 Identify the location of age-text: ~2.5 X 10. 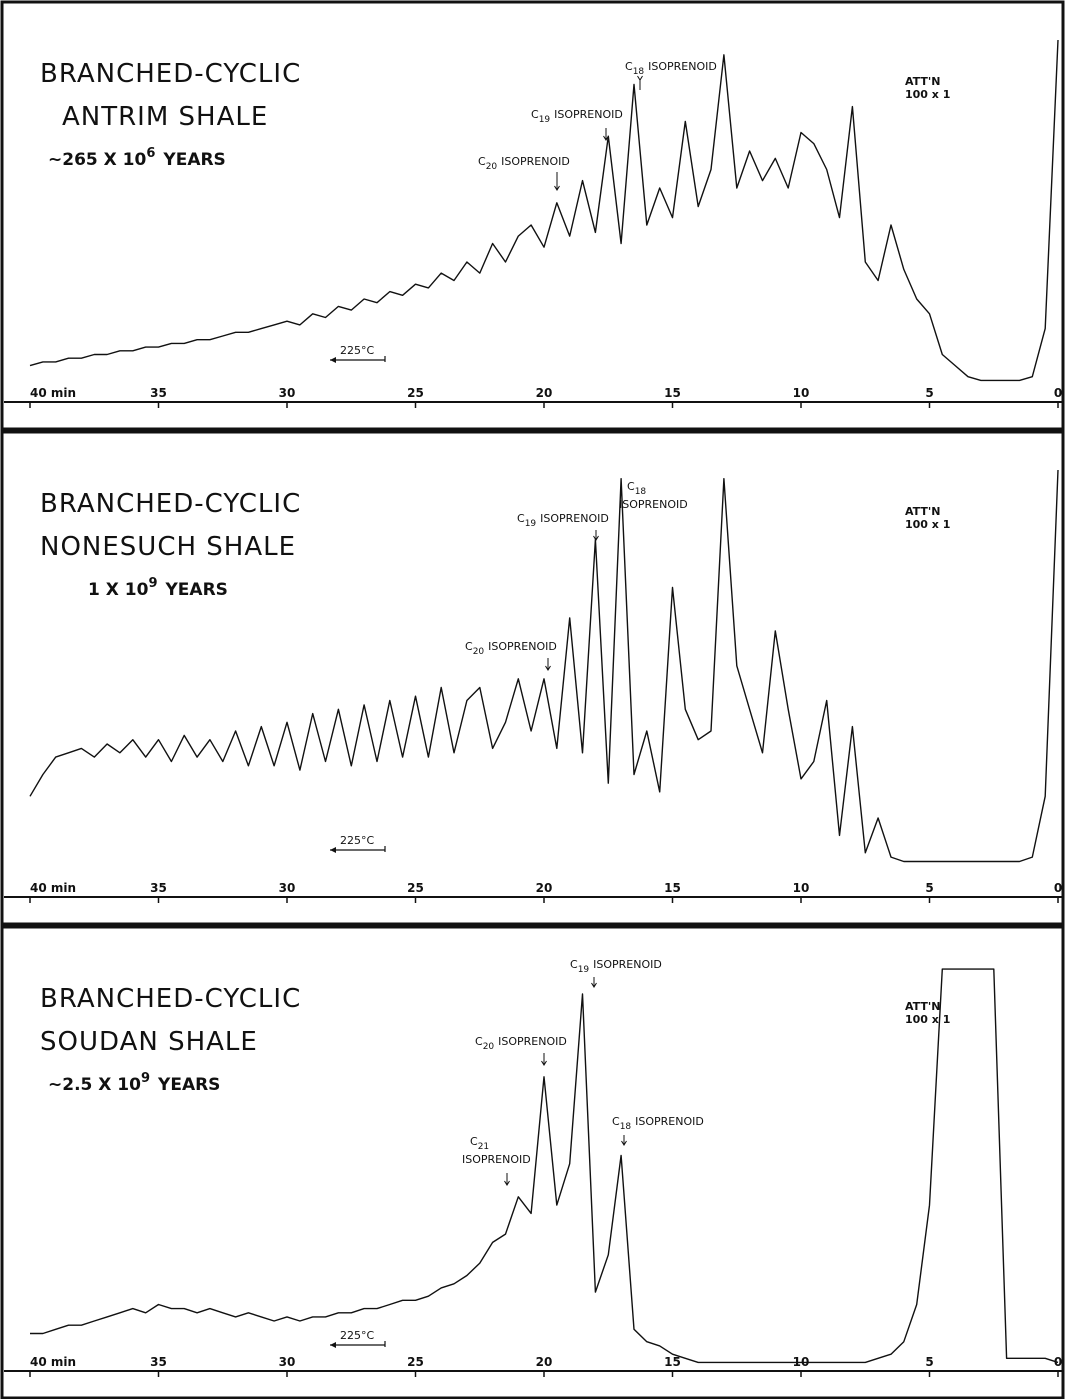
(94, 1085).